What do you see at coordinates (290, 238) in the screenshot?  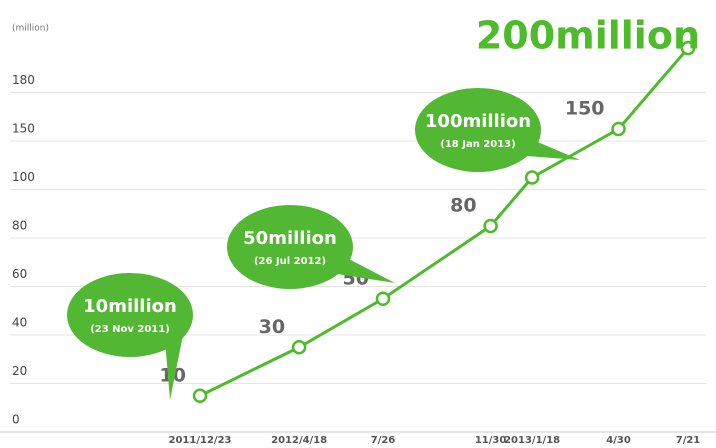 I see `bubble-title: 50million` at bounding box center [290, 238].